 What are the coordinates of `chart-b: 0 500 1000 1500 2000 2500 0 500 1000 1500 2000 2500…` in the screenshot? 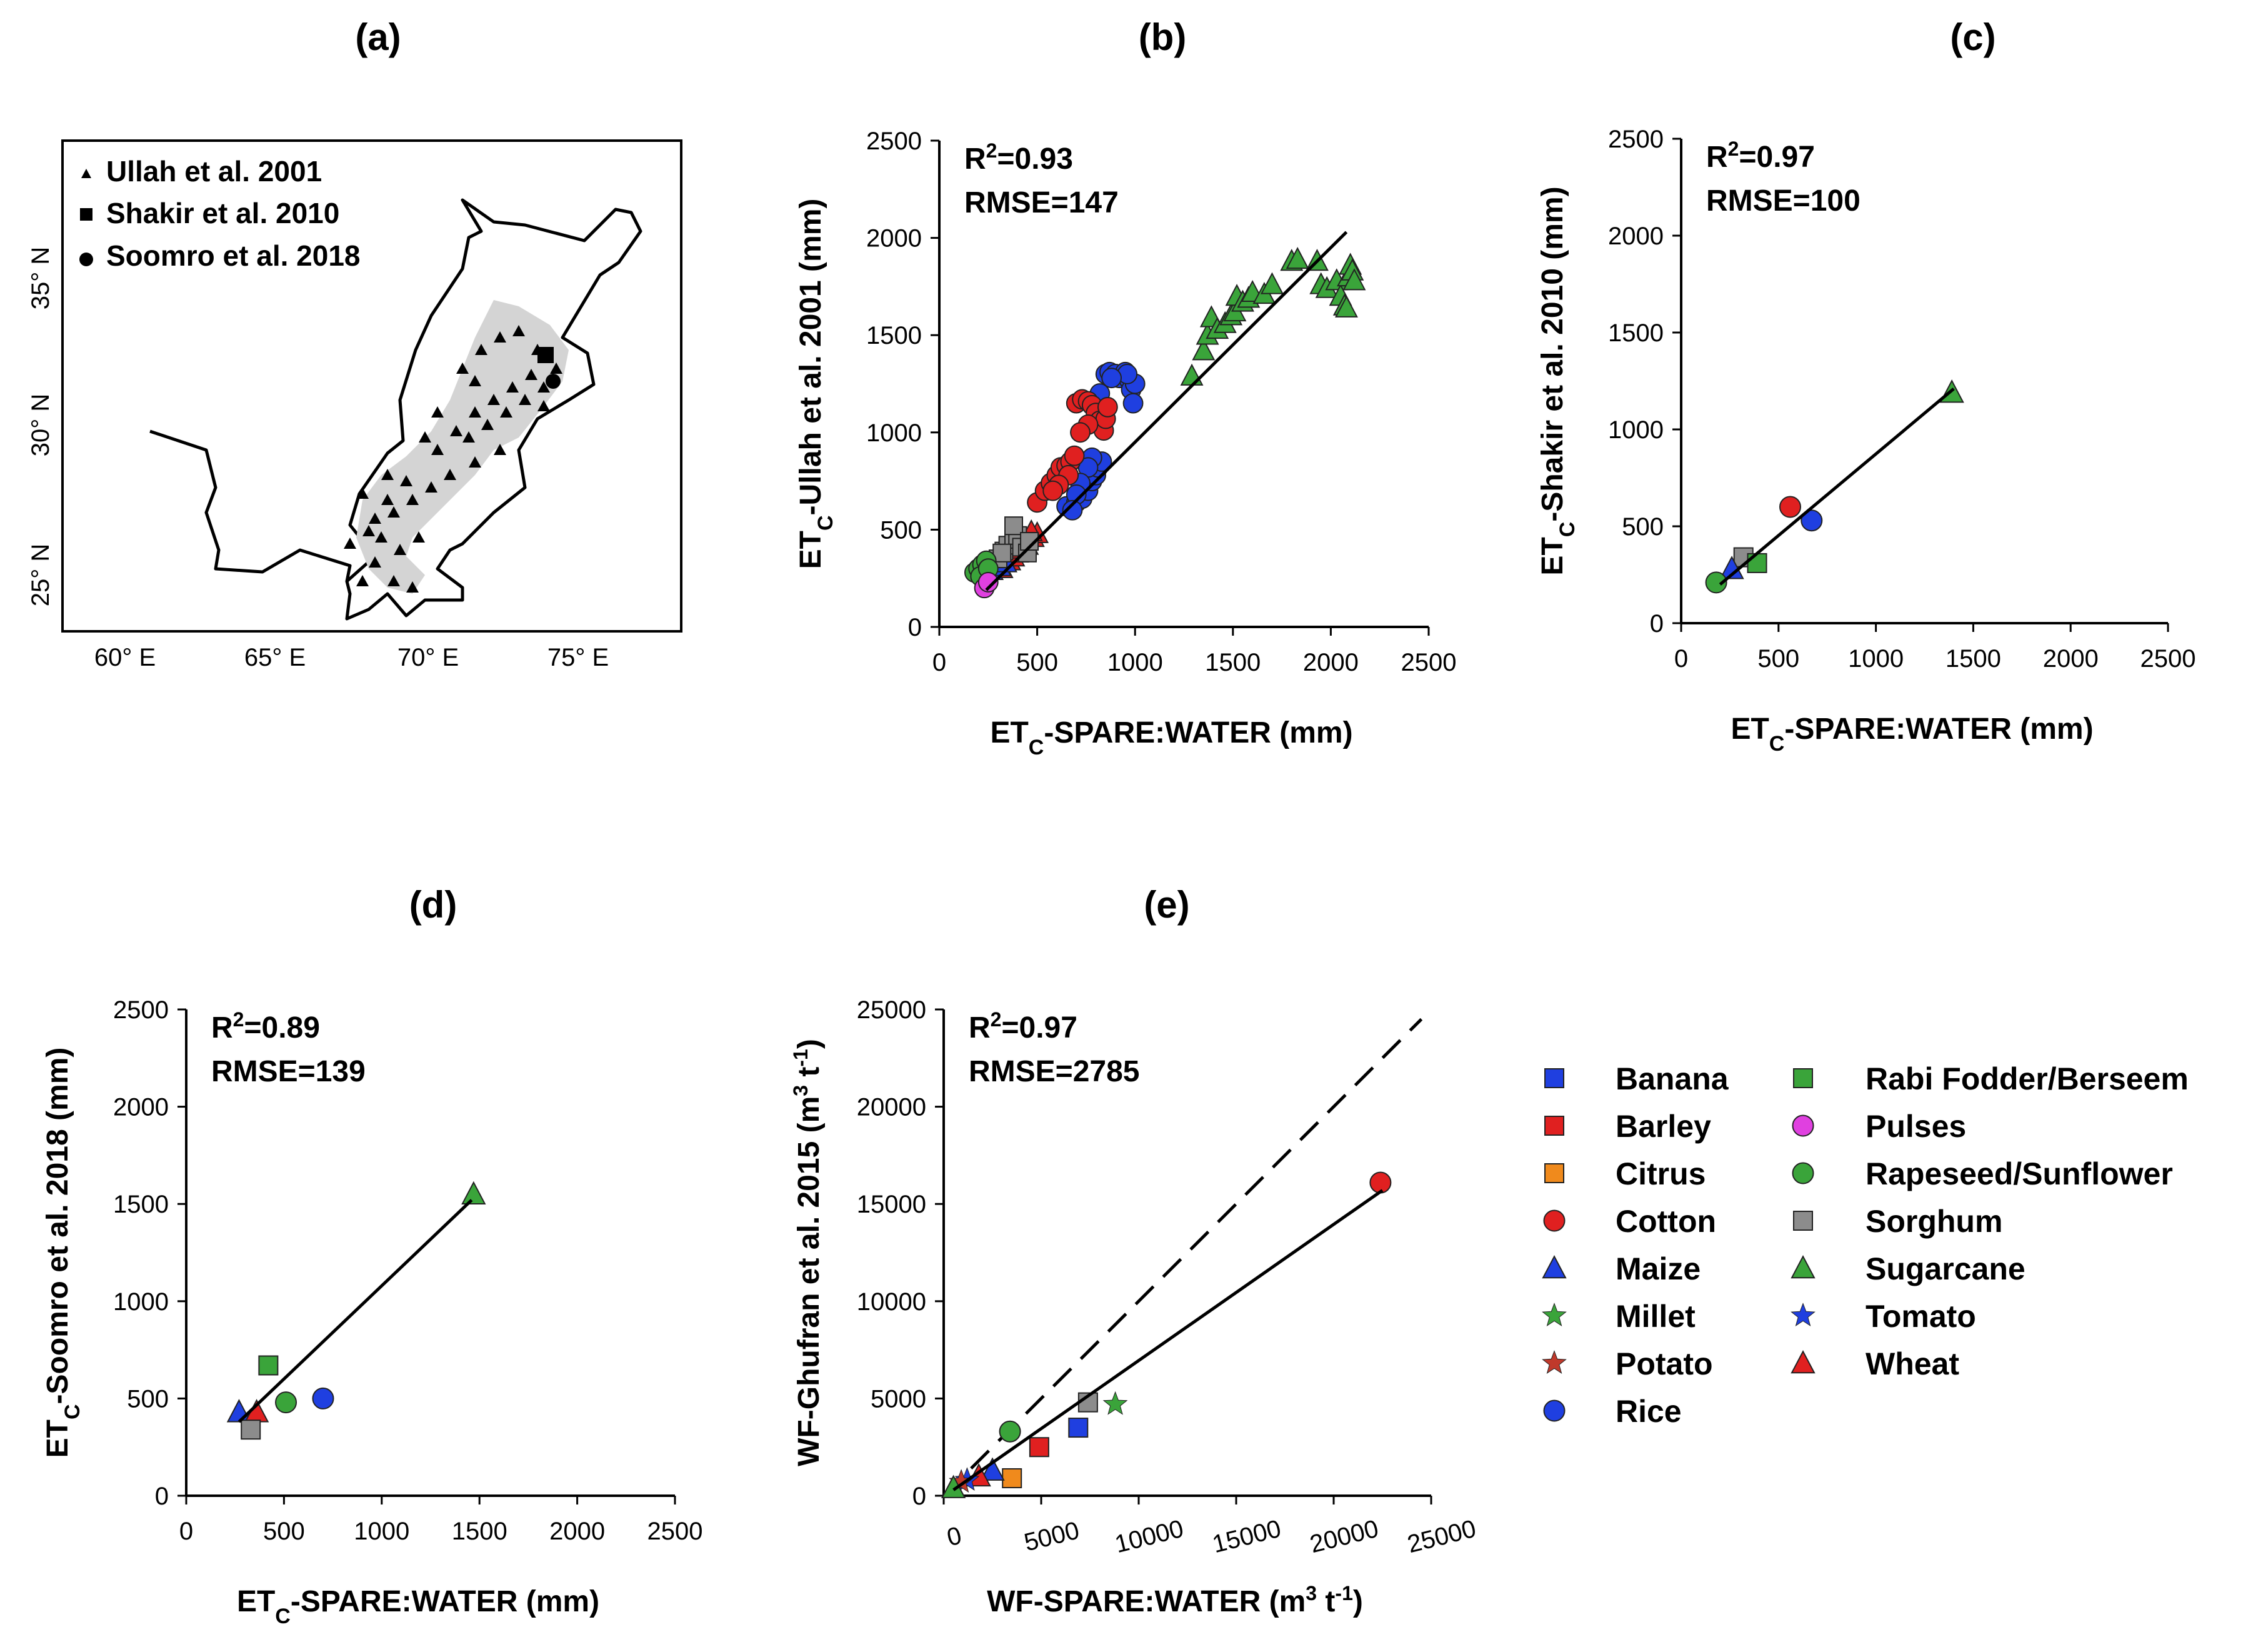 It's located at (1125, 443).